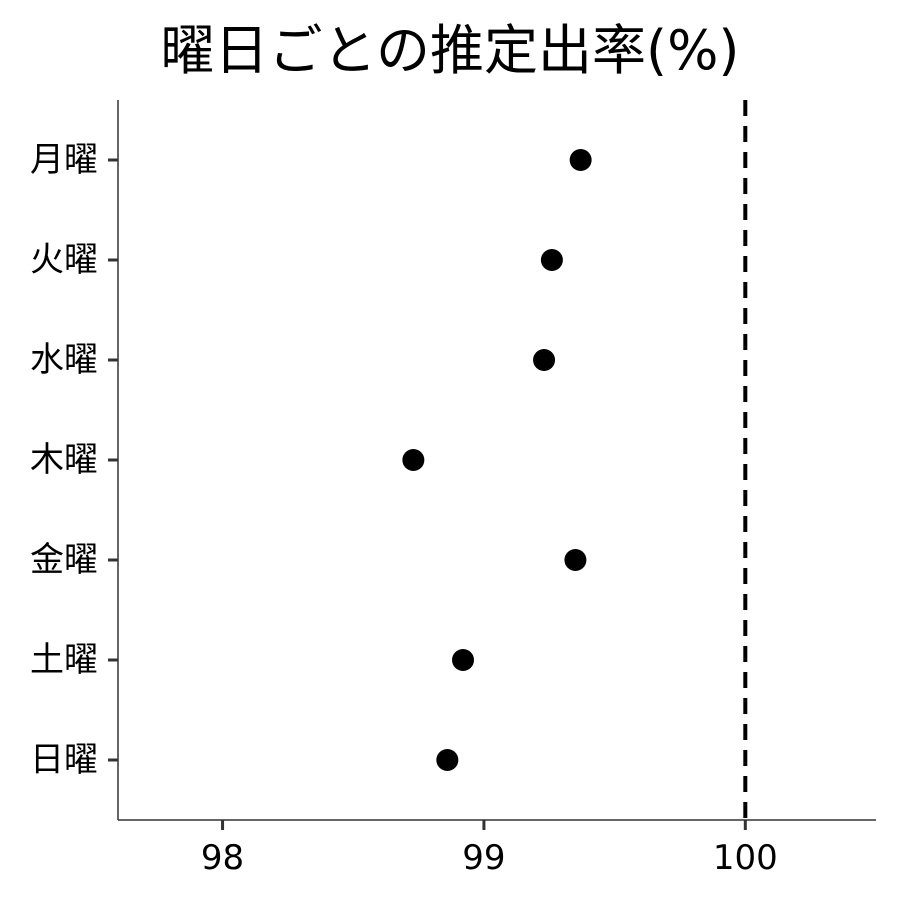 This screenshot has height=905, width=900. I want to click on chart-title: 曜日ごとの推定出率(%), so click(450, 50).